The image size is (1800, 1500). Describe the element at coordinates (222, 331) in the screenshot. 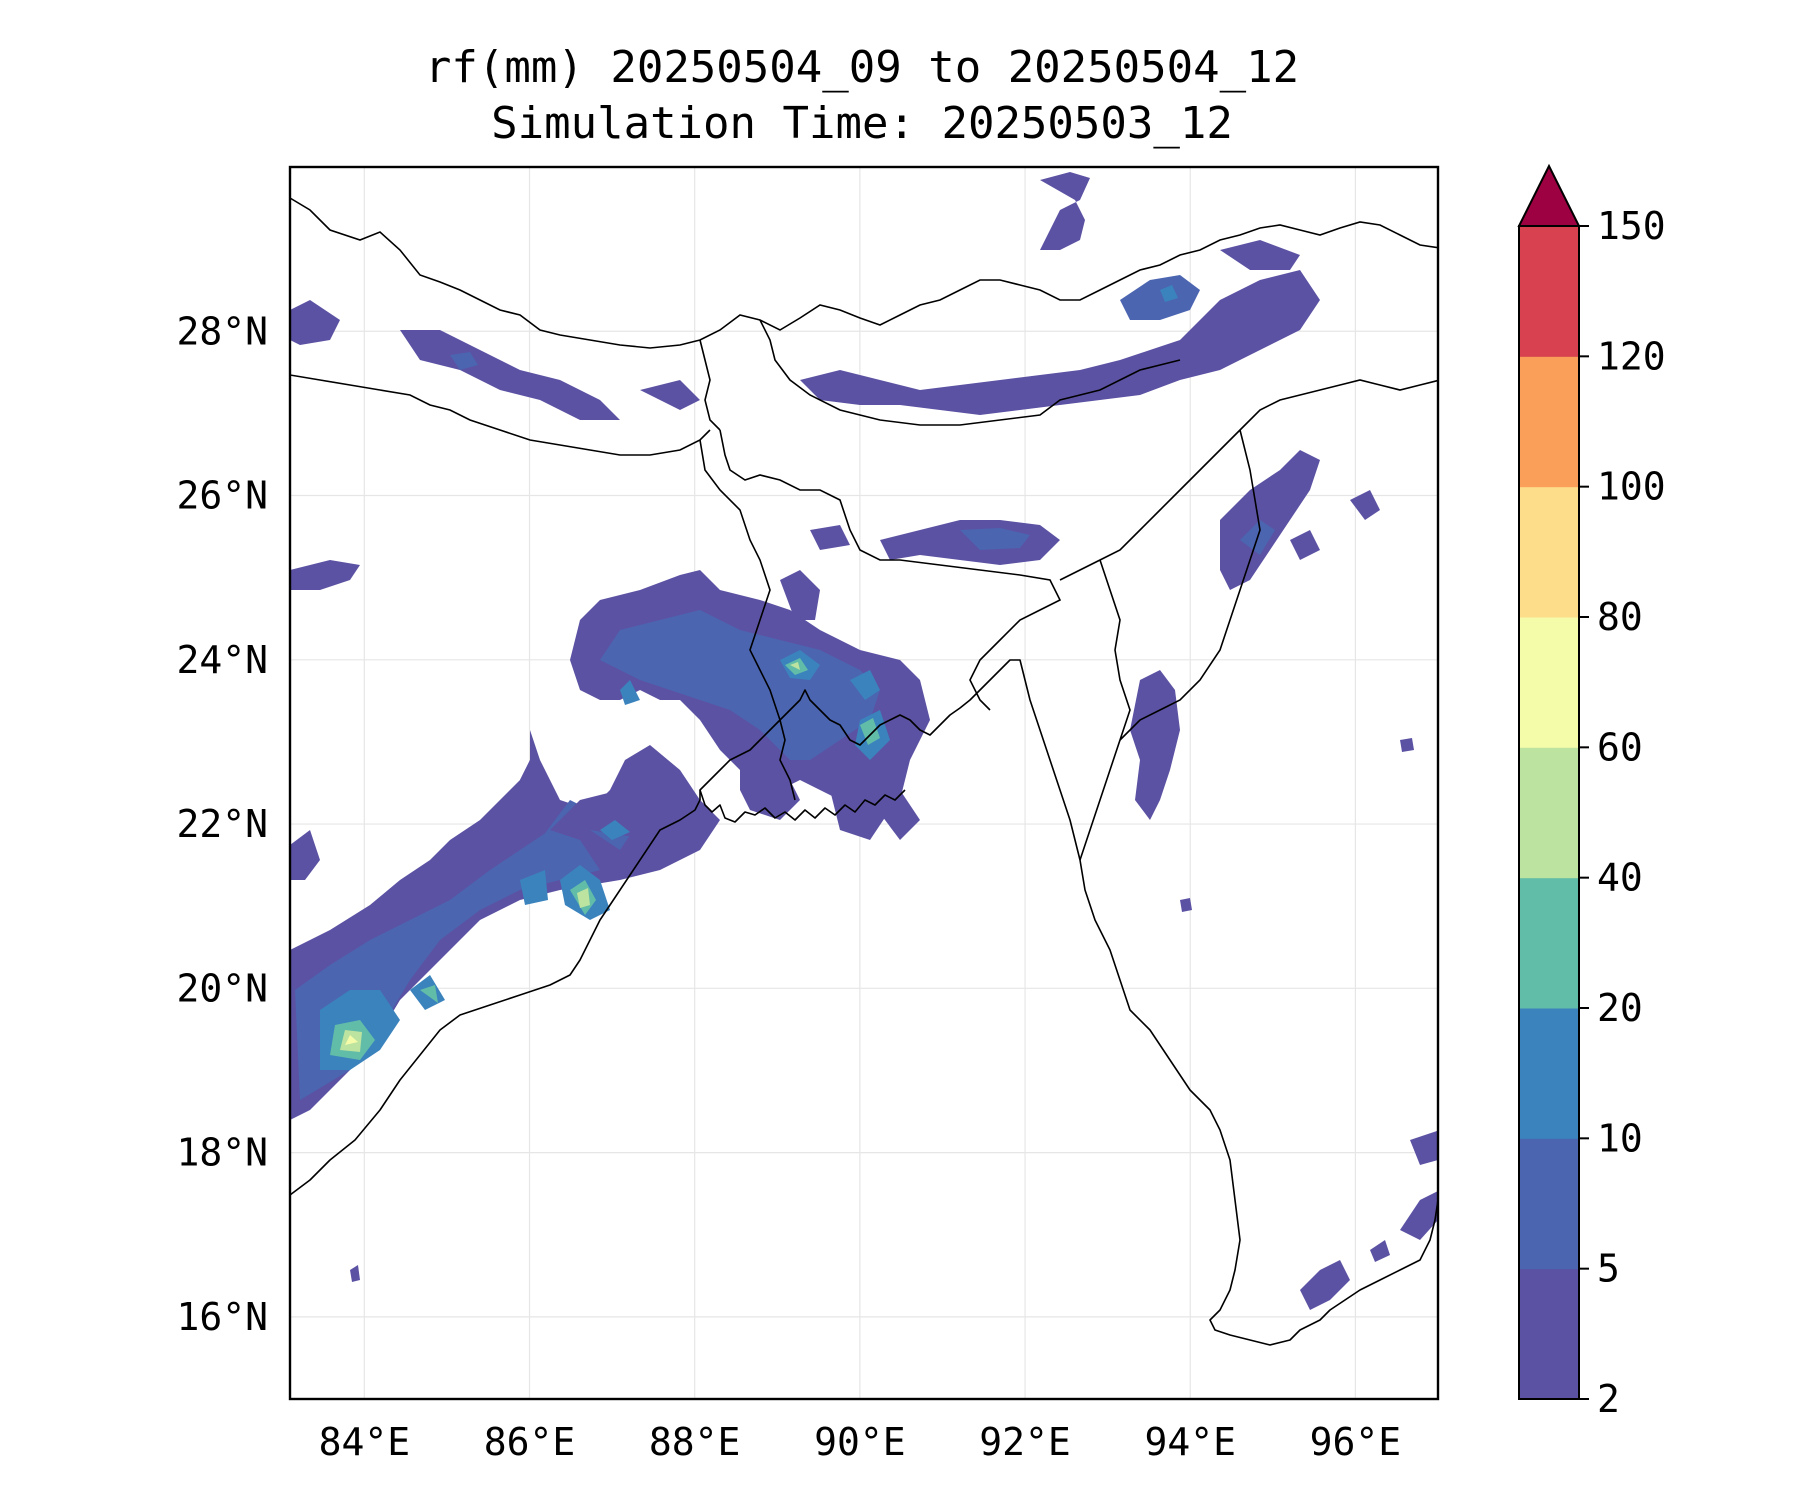

I see `lat-tick-label: 28°N` at that location.